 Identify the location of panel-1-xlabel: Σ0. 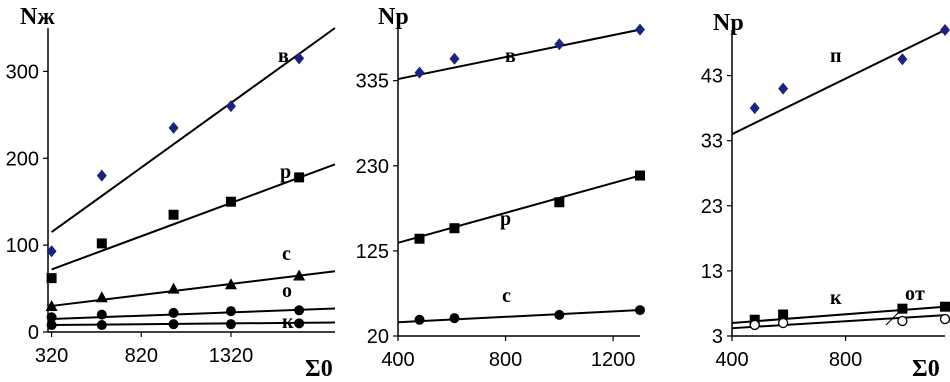
(319, 369).